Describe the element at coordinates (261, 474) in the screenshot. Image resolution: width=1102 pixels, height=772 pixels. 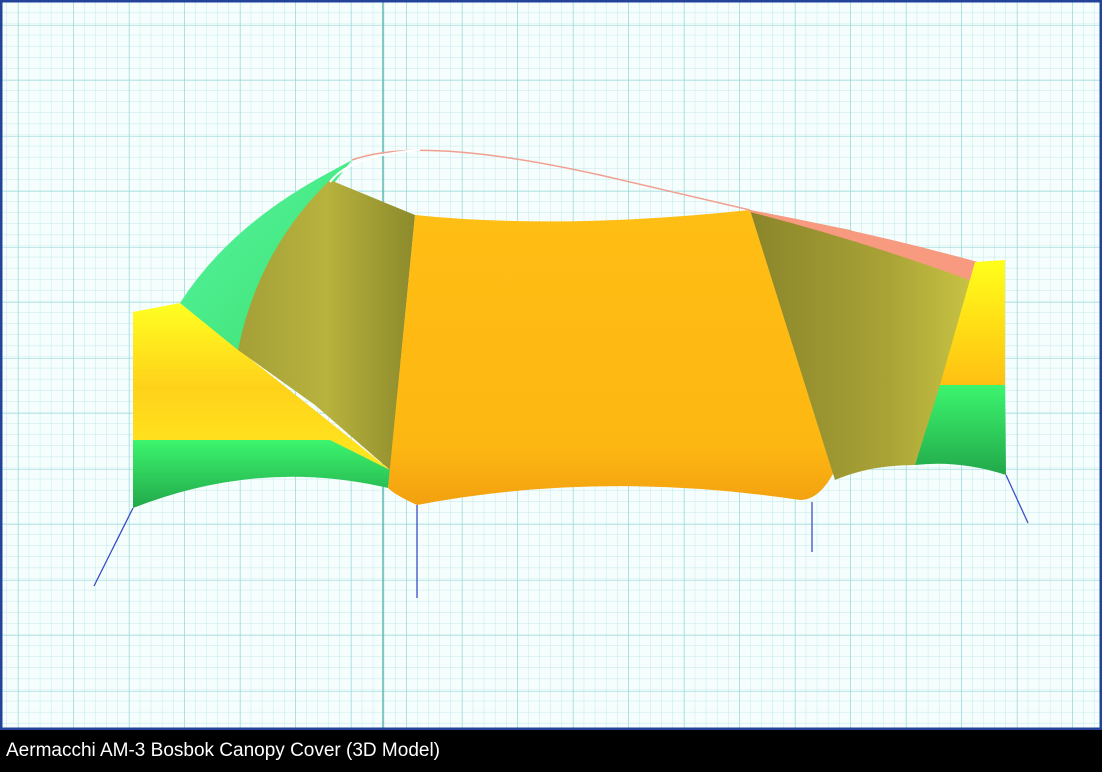
I see `left-green-panel` at that location.